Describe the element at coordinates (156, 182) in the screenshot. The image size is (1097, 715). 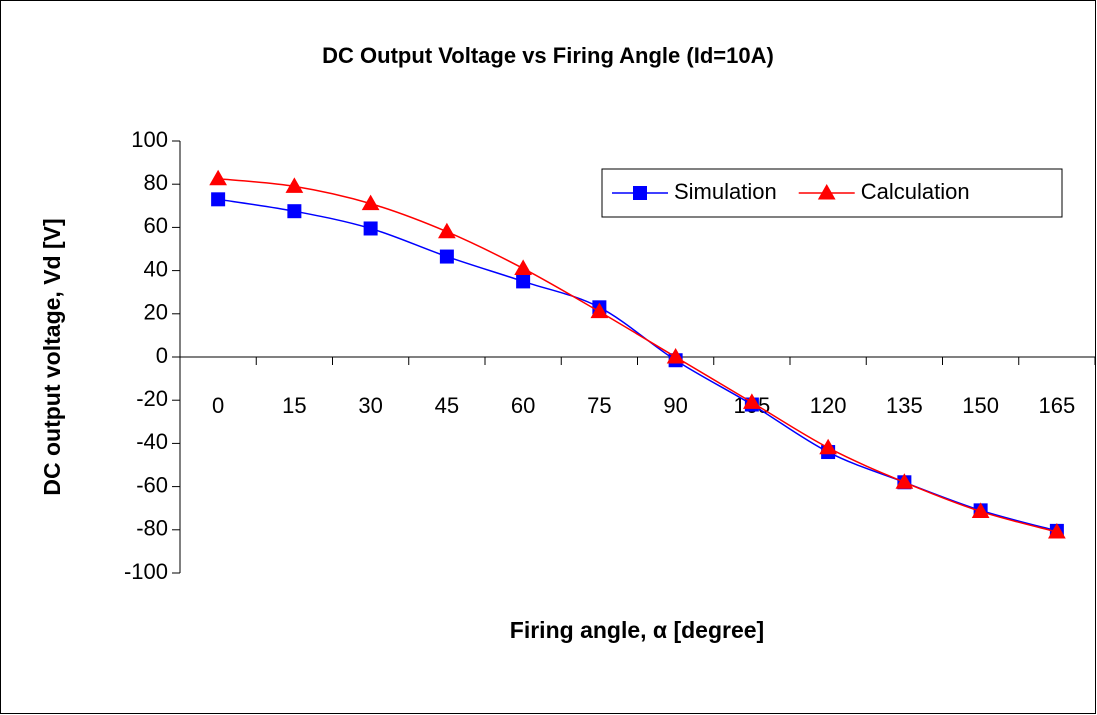
I see `y-tick-label: 80` at that location.